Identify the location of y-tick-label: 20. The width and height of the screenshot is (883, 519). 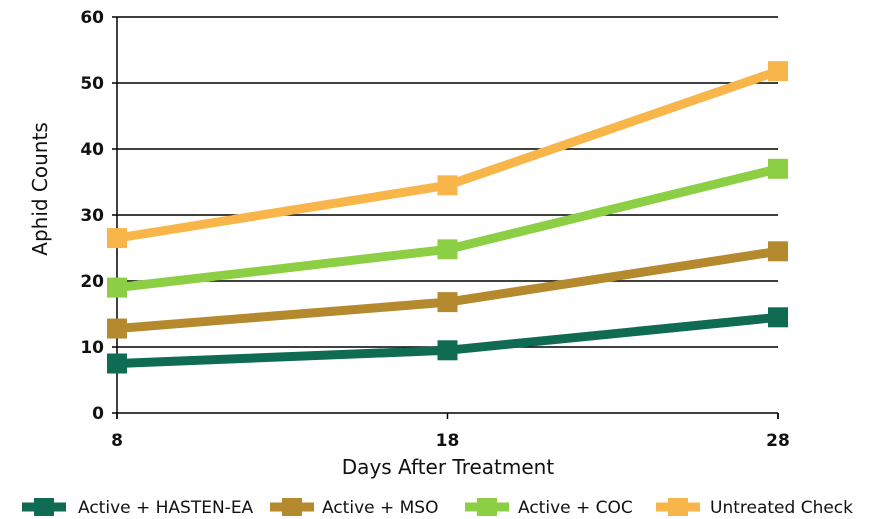
(92, 282).